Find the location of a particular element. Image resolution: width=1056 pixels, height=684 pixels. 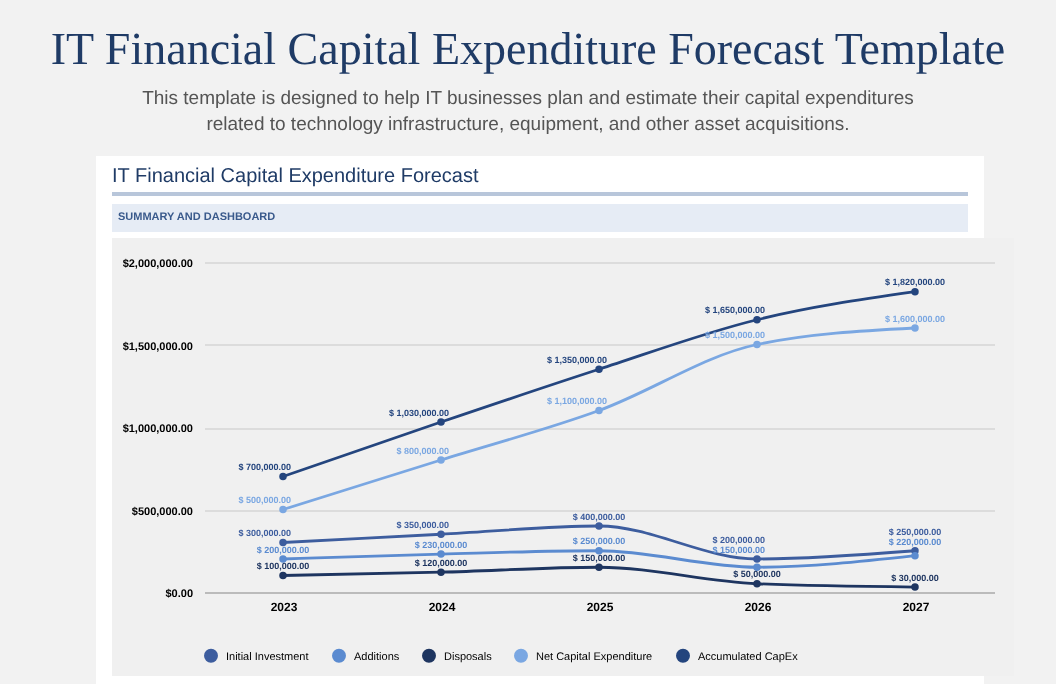

chart-title: IT Financial Capital Expenditure Forecast Template is located at coordinates (528, 50).